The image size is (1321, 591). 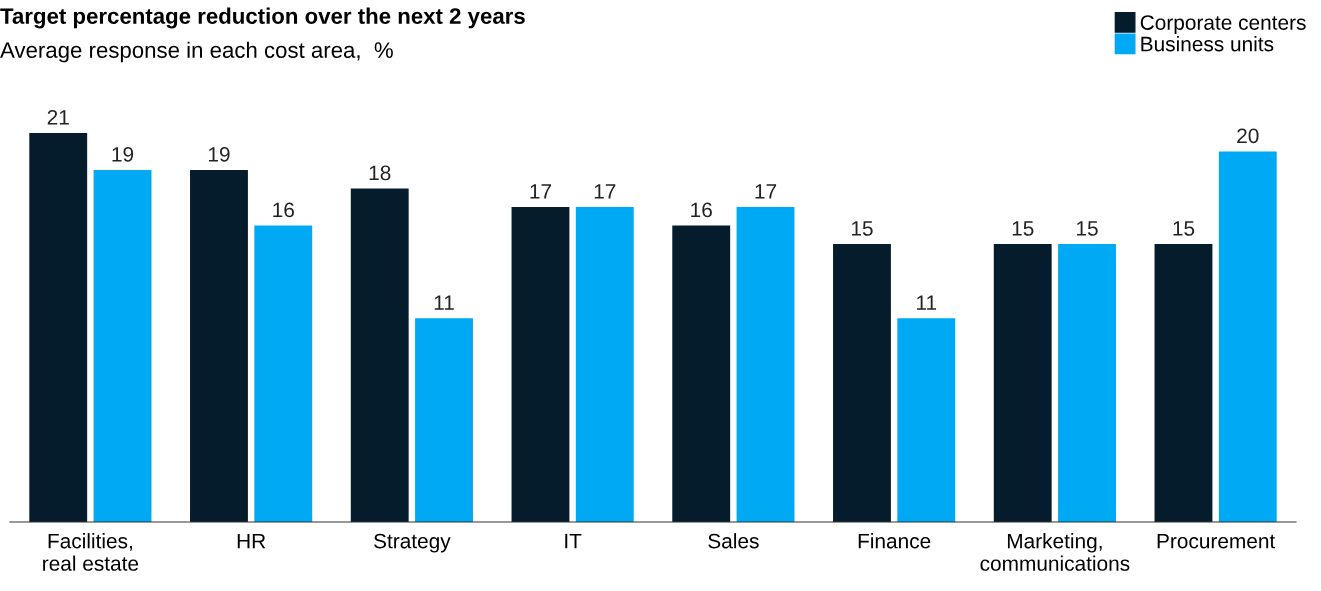 What do you see at coordinates (251, 541) in the screenshot?
I see `x-tick-label: HR` at bounding box center [251, 541].